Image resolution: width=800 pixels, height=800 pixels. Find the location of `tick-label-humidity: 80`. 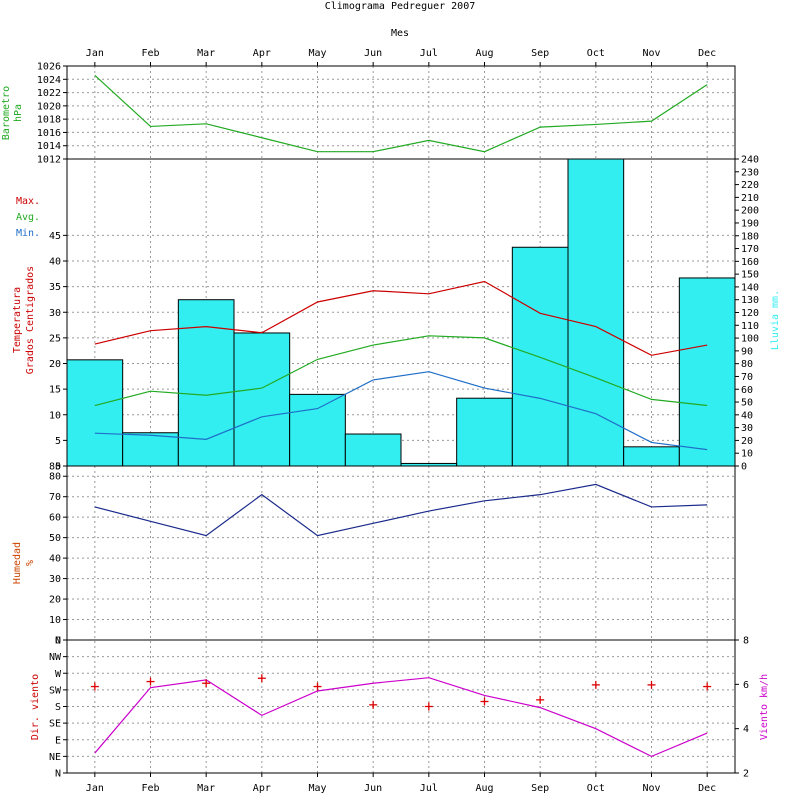

tick-label-humidity: 80 is located at coordinates (55, 477).